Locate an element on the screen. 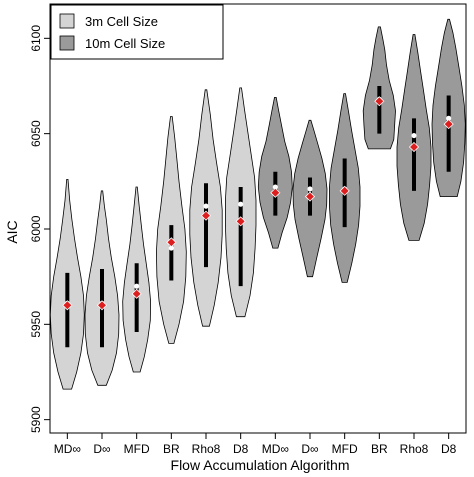  legend-label: 3m Cell Size is located at coordinates (121, 21).